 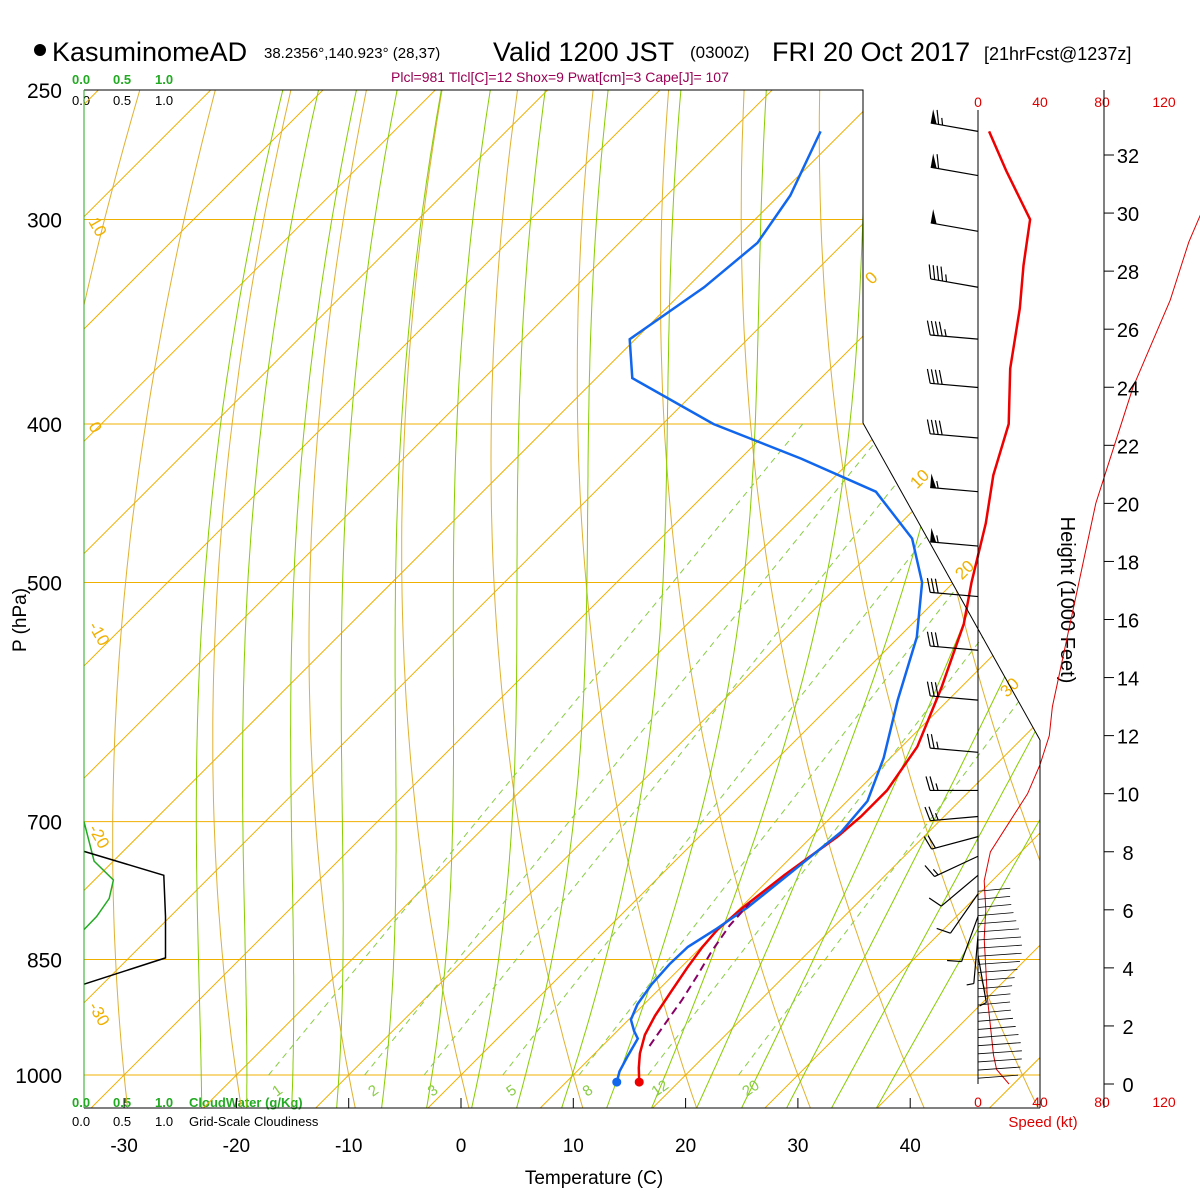 What do you see at coordinates (44, 584) in the screenshot?
I see `pressure-tick-label: 500` at bounding box center [44, 584].